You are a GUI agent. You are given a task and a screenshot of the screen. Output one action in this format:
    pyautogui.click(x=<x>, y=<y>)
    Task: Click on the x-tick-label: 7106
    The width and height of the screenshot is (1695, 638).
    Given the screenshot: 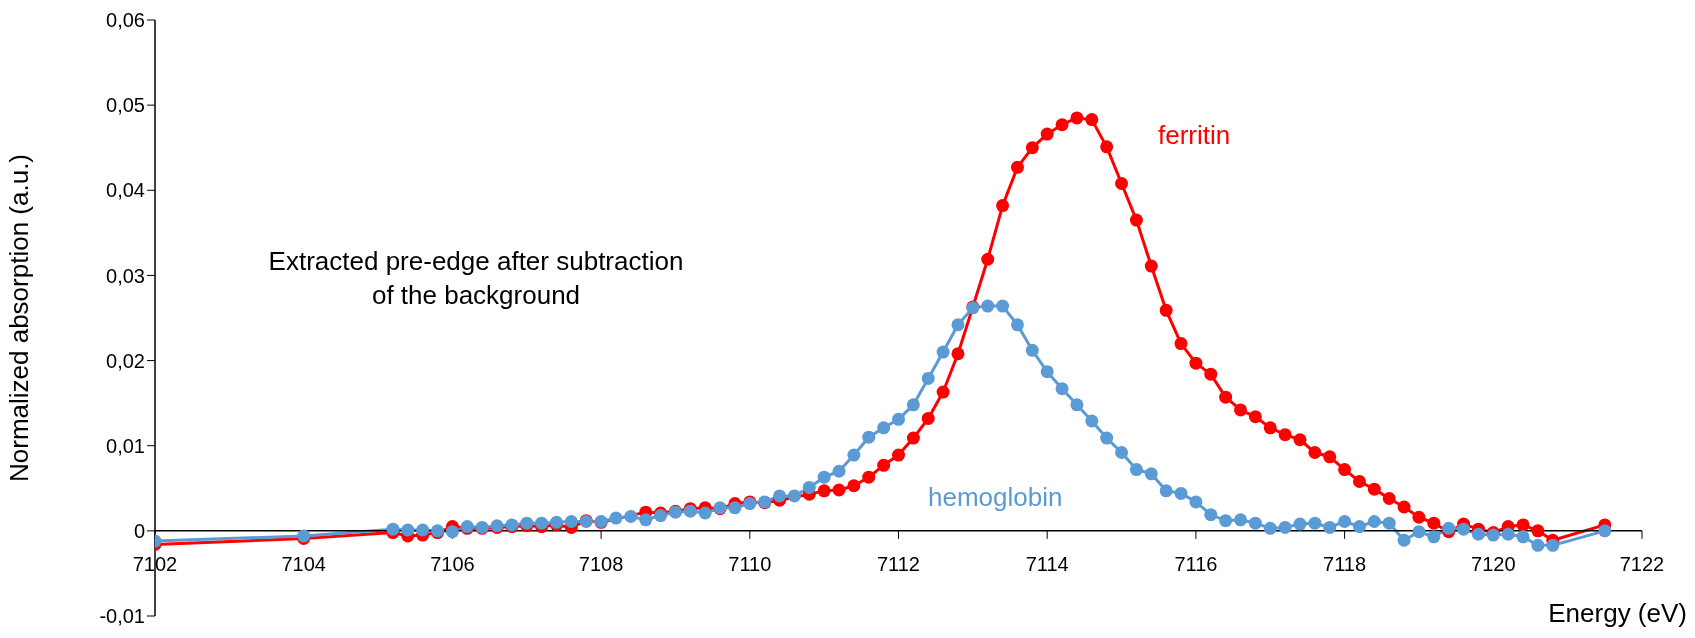 What is the action you would take?
    pyautogui.click(x=452, y=564)
    